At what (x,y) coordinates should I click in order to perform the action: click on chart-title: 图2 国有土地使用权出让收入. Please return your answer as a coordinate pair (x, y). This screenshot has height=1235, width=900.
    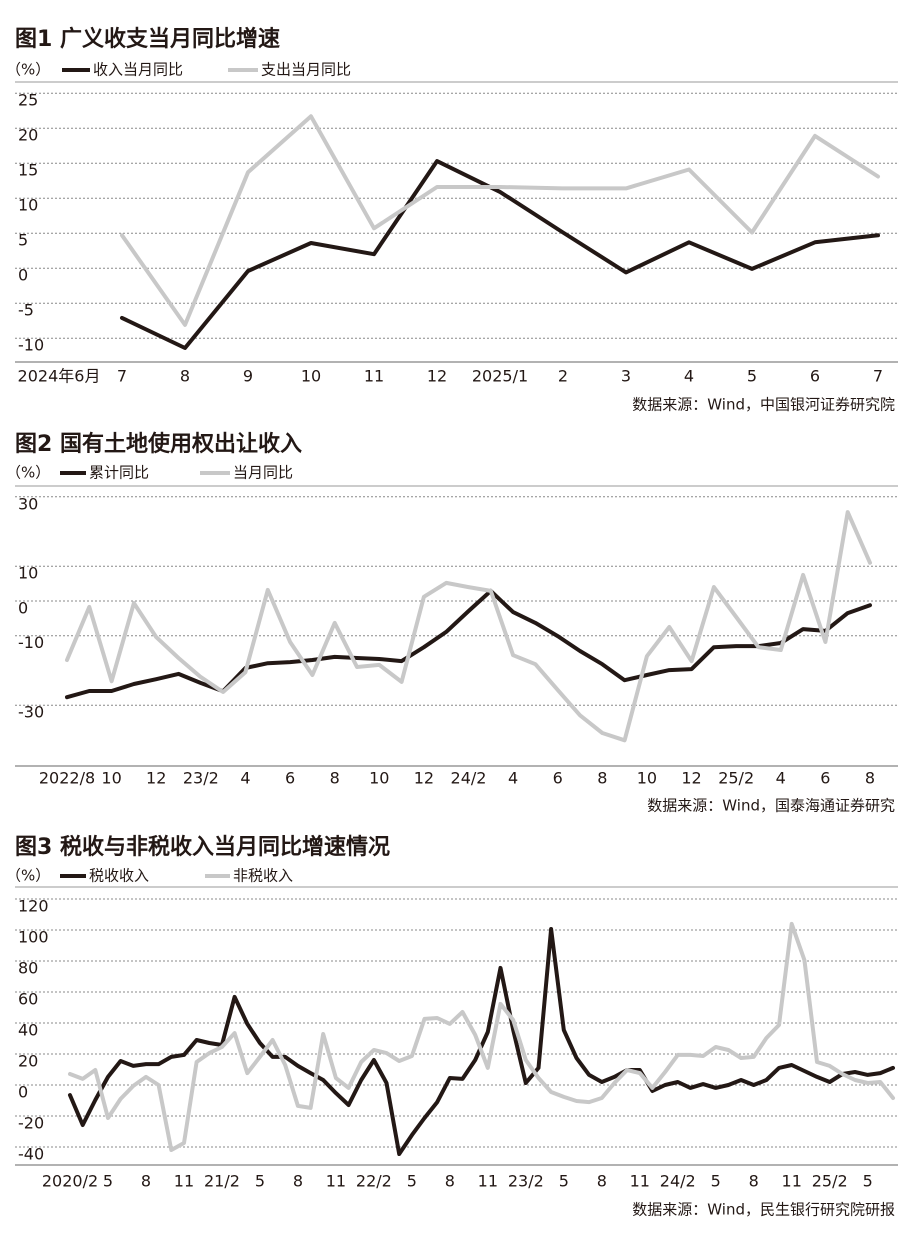
    Looking at the image, I should click on (158, 444).